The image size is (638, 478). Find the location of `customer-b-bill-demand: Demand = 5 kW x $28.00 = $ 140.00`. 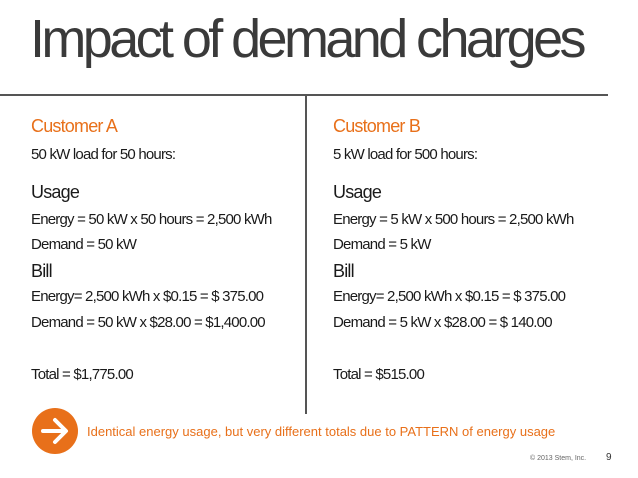

customer-b-bill-demand: Demand = 5 kW x $28.00 = $ 140.00 is located at coordinates (443, 322).